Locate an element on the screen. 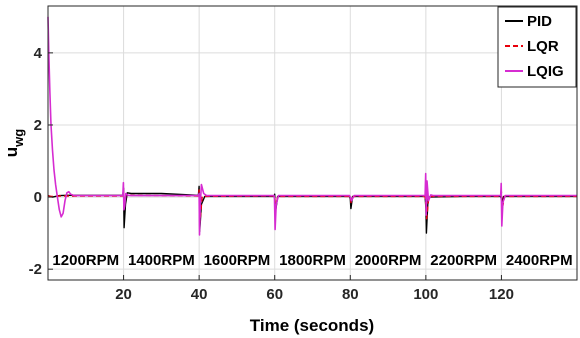 The width and height of the screenshot is (580, 338). y-tick-label: 0 is located at coordinates (38, 197).